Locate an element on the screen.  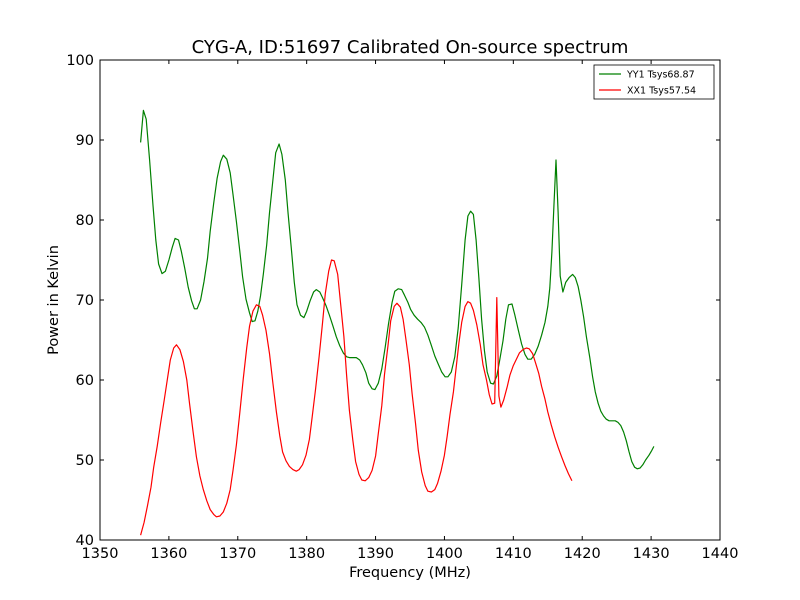
y-tick-label: 60 is located at coordinates (85, 381).